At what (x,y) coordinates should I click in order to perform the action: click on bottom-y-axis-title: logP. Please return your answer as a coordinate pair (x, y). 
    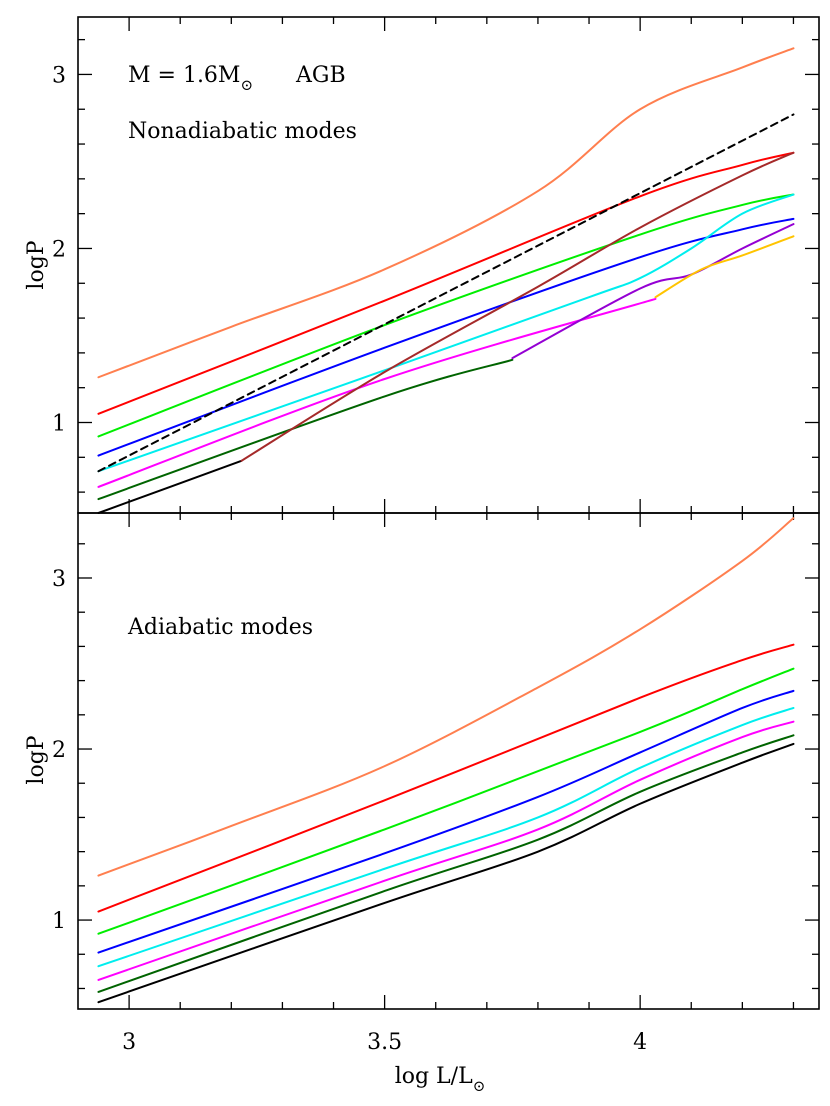
    Looking at the image, I should click on (36, 759).